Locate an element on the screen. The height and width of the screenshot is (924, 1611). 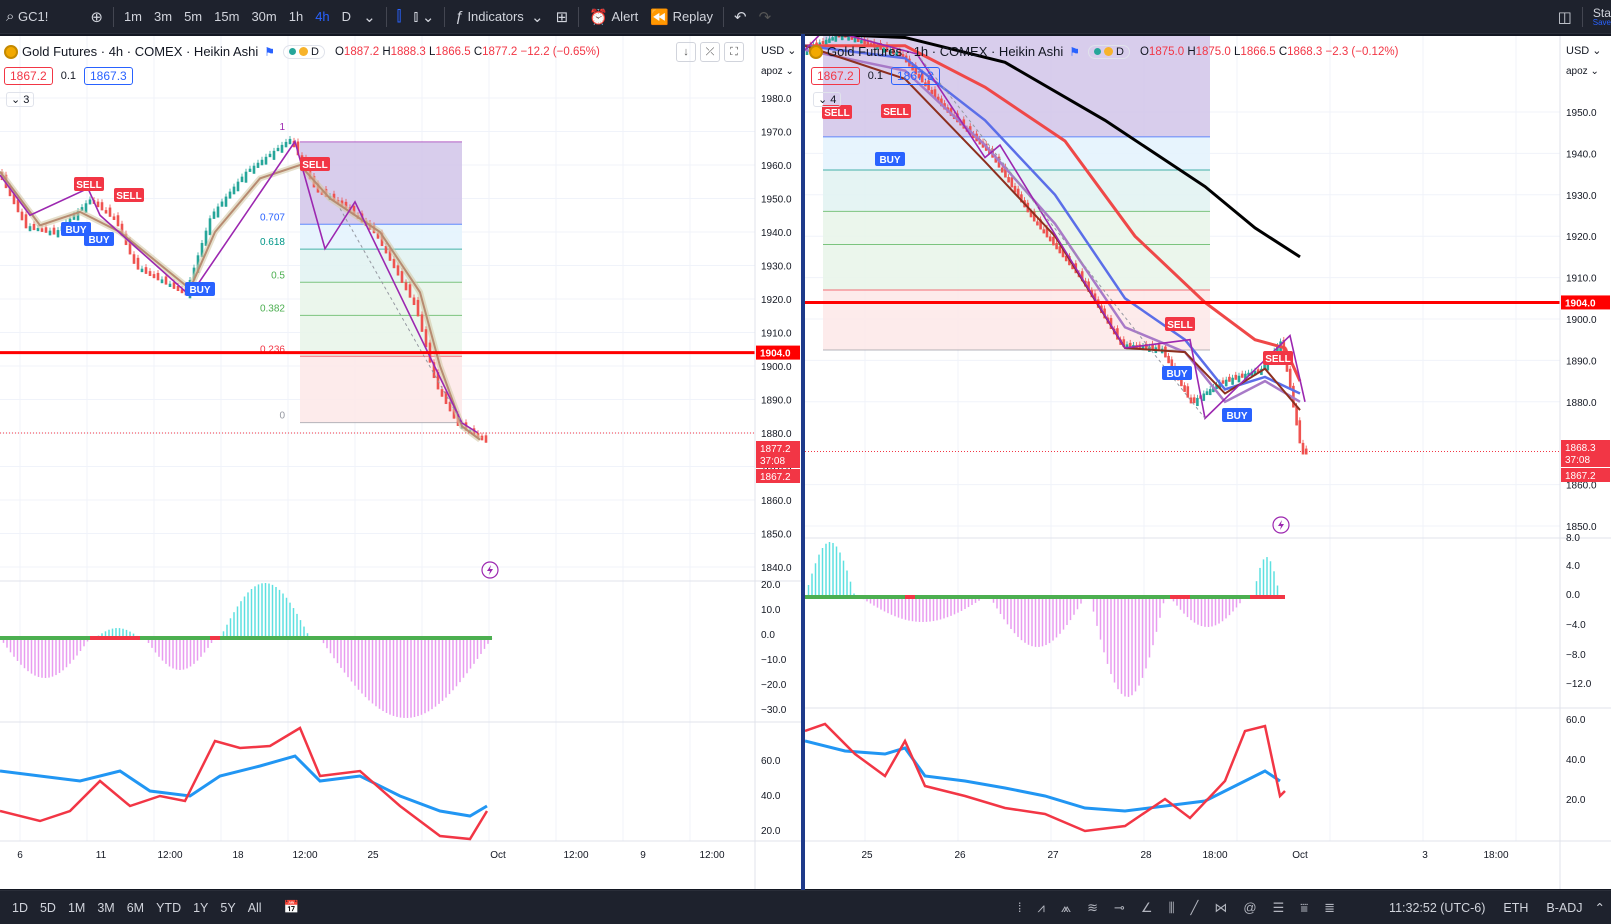
abc-pattern-icon: ⩕ is located at coordinates (1066, 907).